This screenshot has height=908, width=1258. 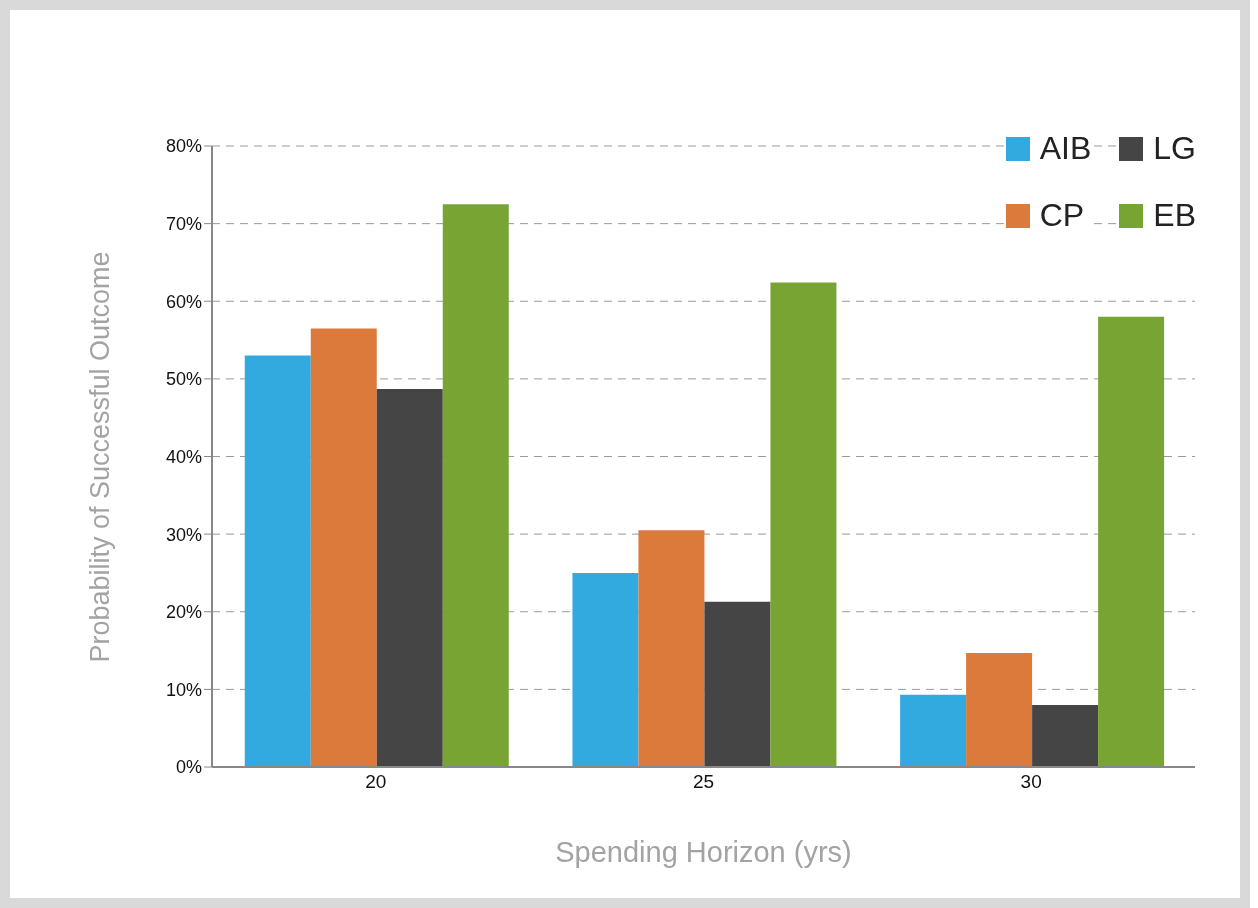 What do you see at coordinates (376, 782) in the screenshot?
I see `x-tick-label: 20` at bounding box center [376, 782].